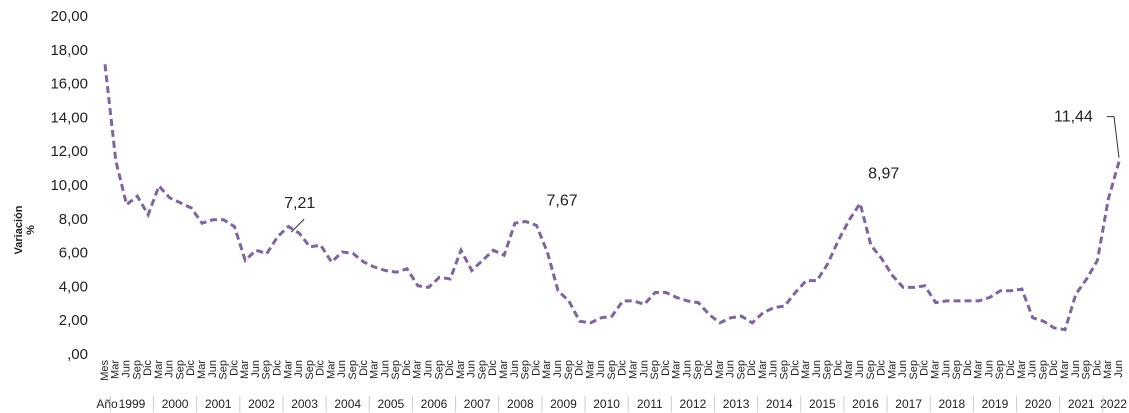  I want to click on year-label: 2008, so click(520, 404).